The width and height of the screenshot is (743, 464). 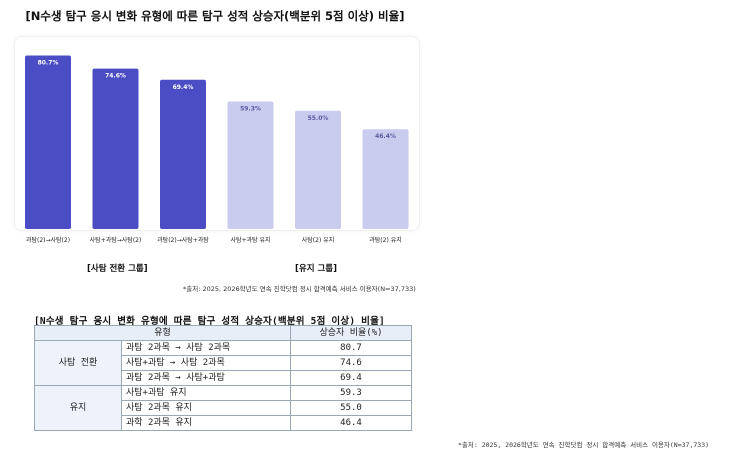 What do you see at coordinates (385, 240) in the screenshot?
I see `category-label: 과탐(2) 유지` at bounding box center [385, 240].